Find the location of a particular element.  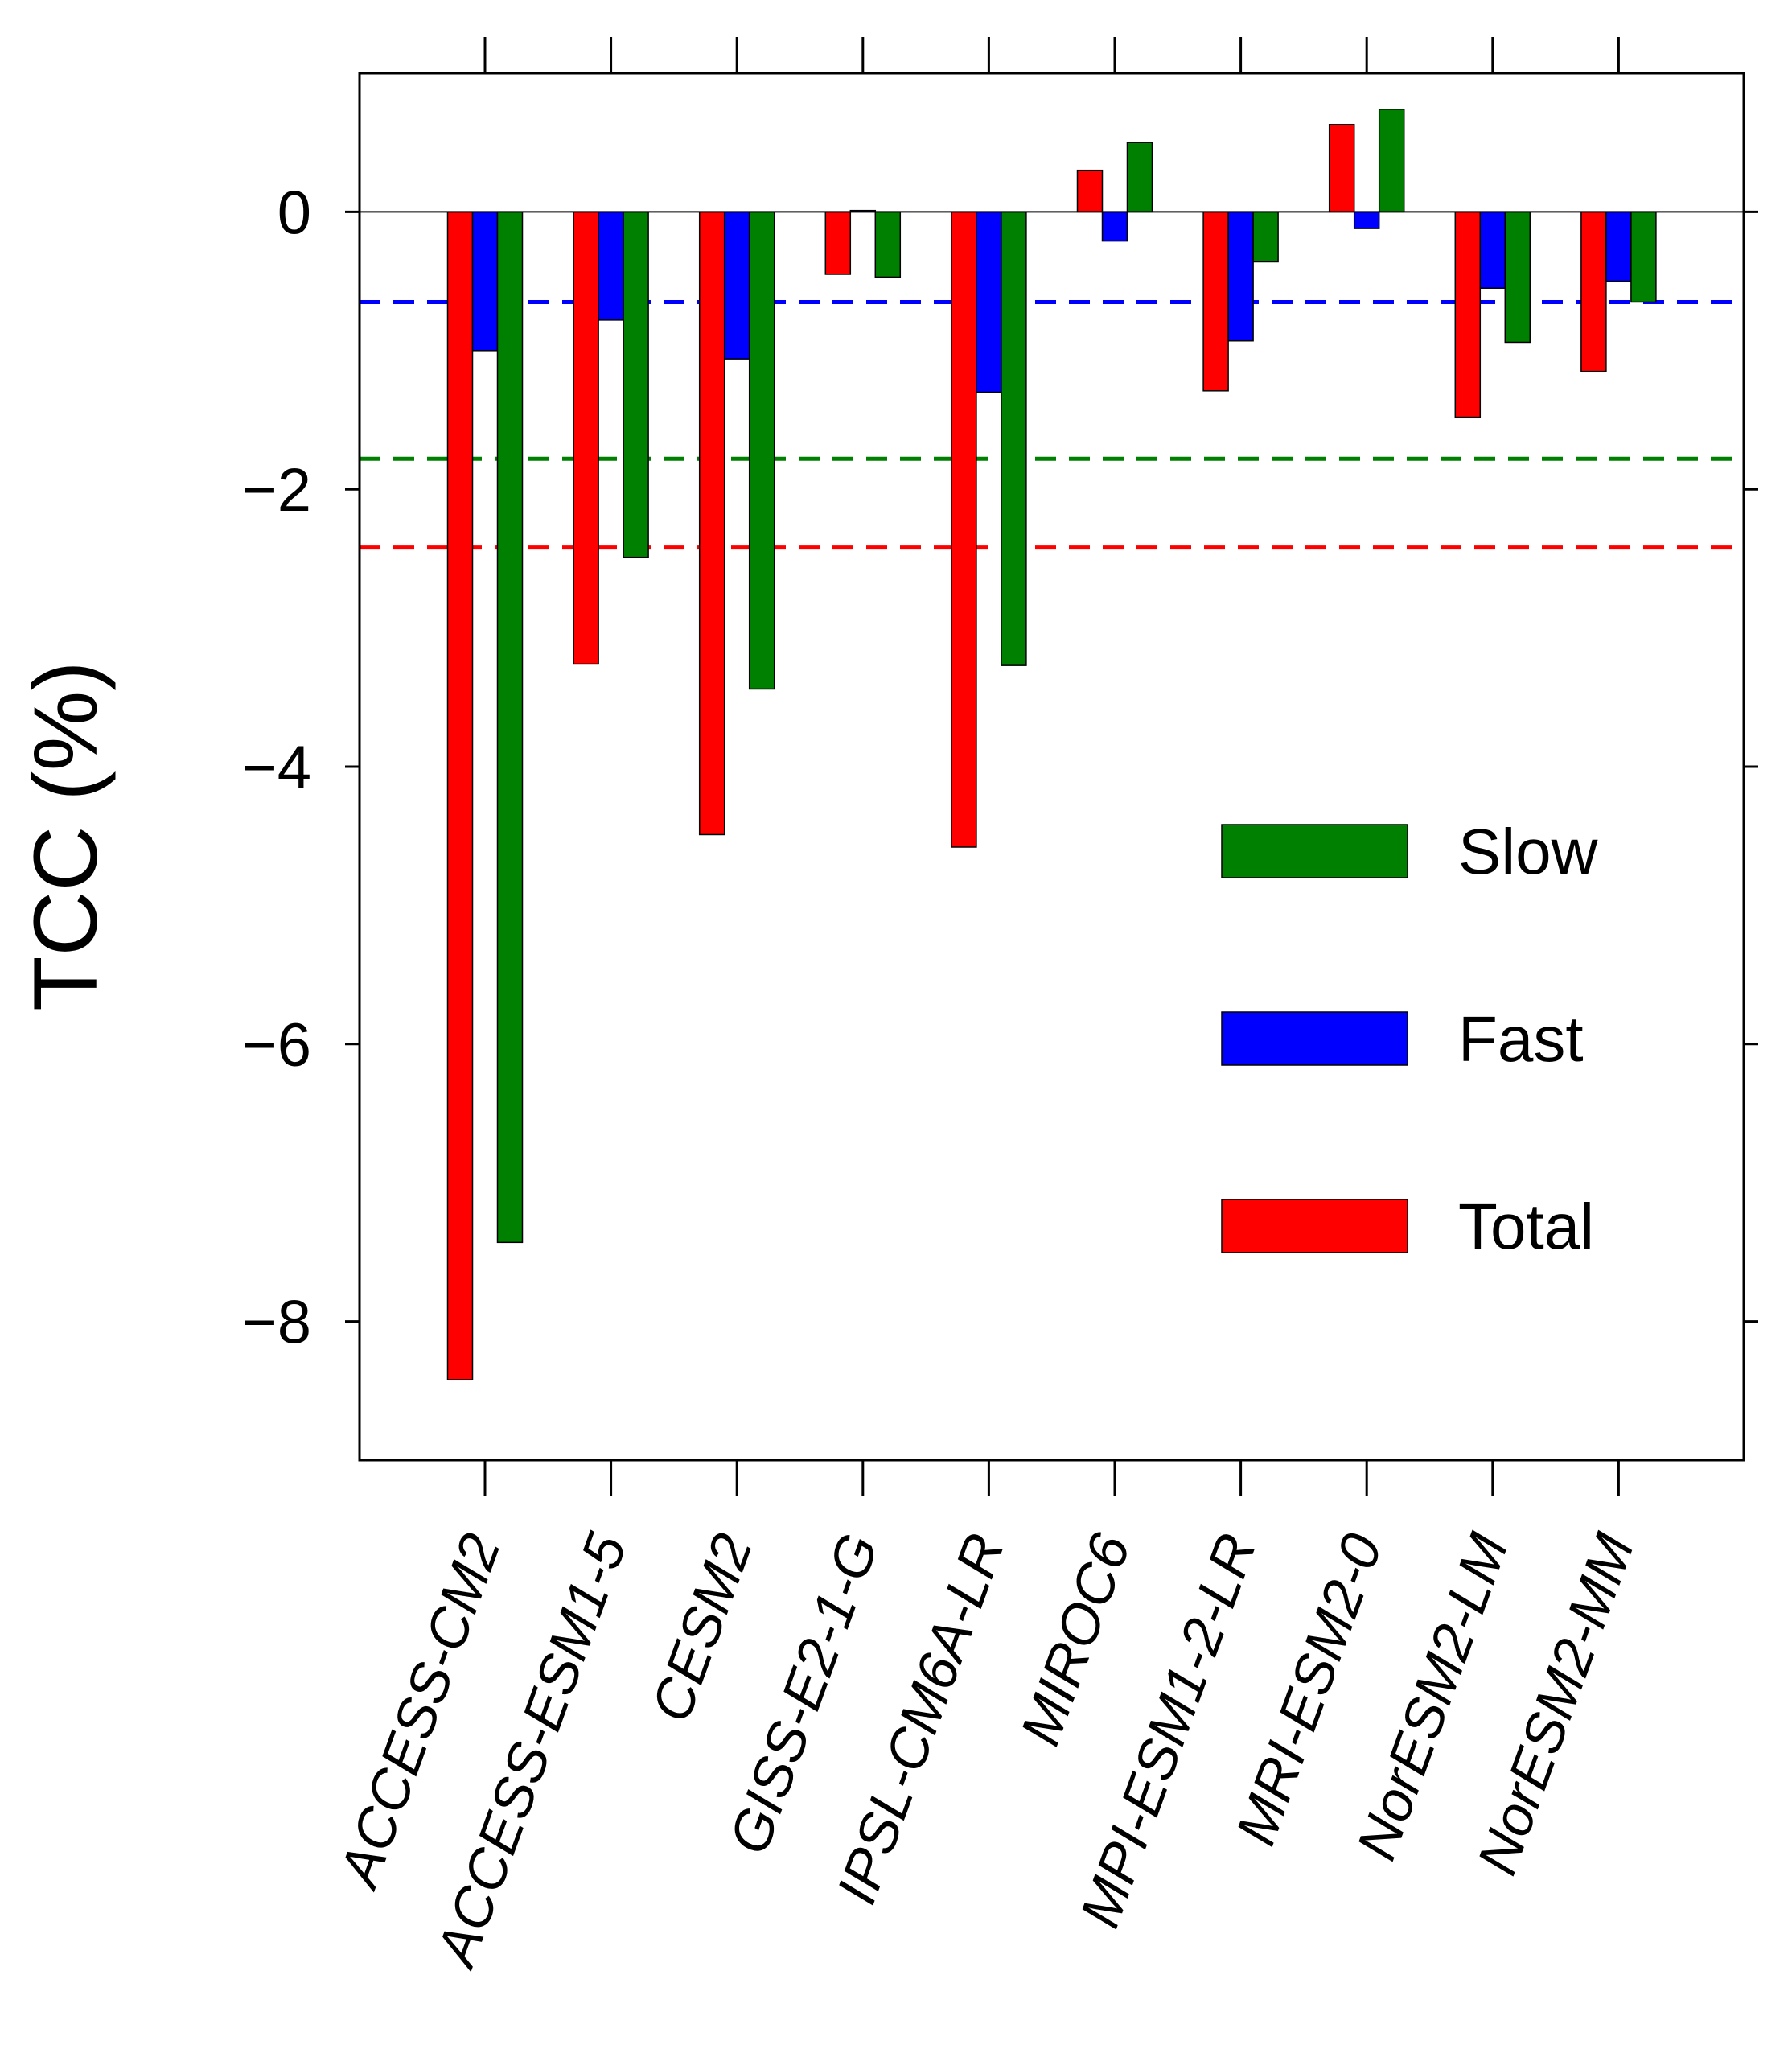

bar-total-mpi-esm1-2-lr is located at coordinates (1215, 301).